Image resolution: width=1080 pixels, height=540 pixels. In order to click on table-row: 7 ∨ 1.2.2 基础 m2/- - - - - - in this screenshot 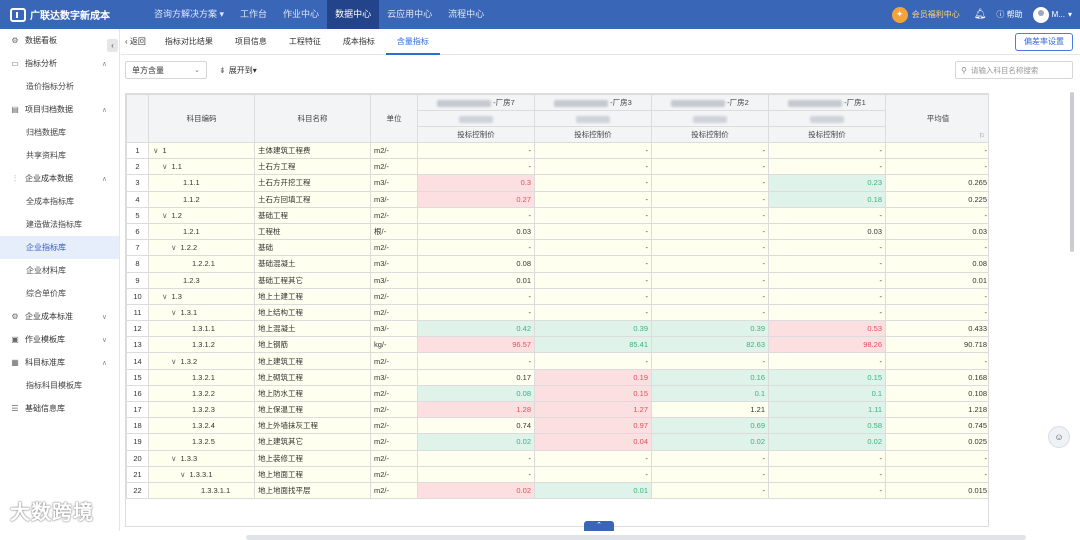, I will do `click(557, 248)`.